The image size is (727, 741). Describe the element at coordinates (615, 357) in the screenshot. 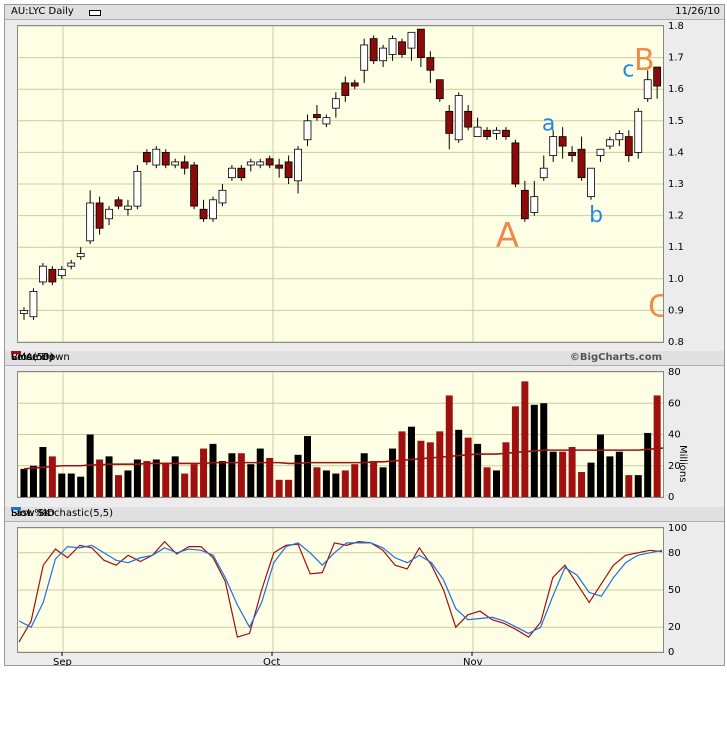

I see `credit-label: ©BigCharts.com` at that location.